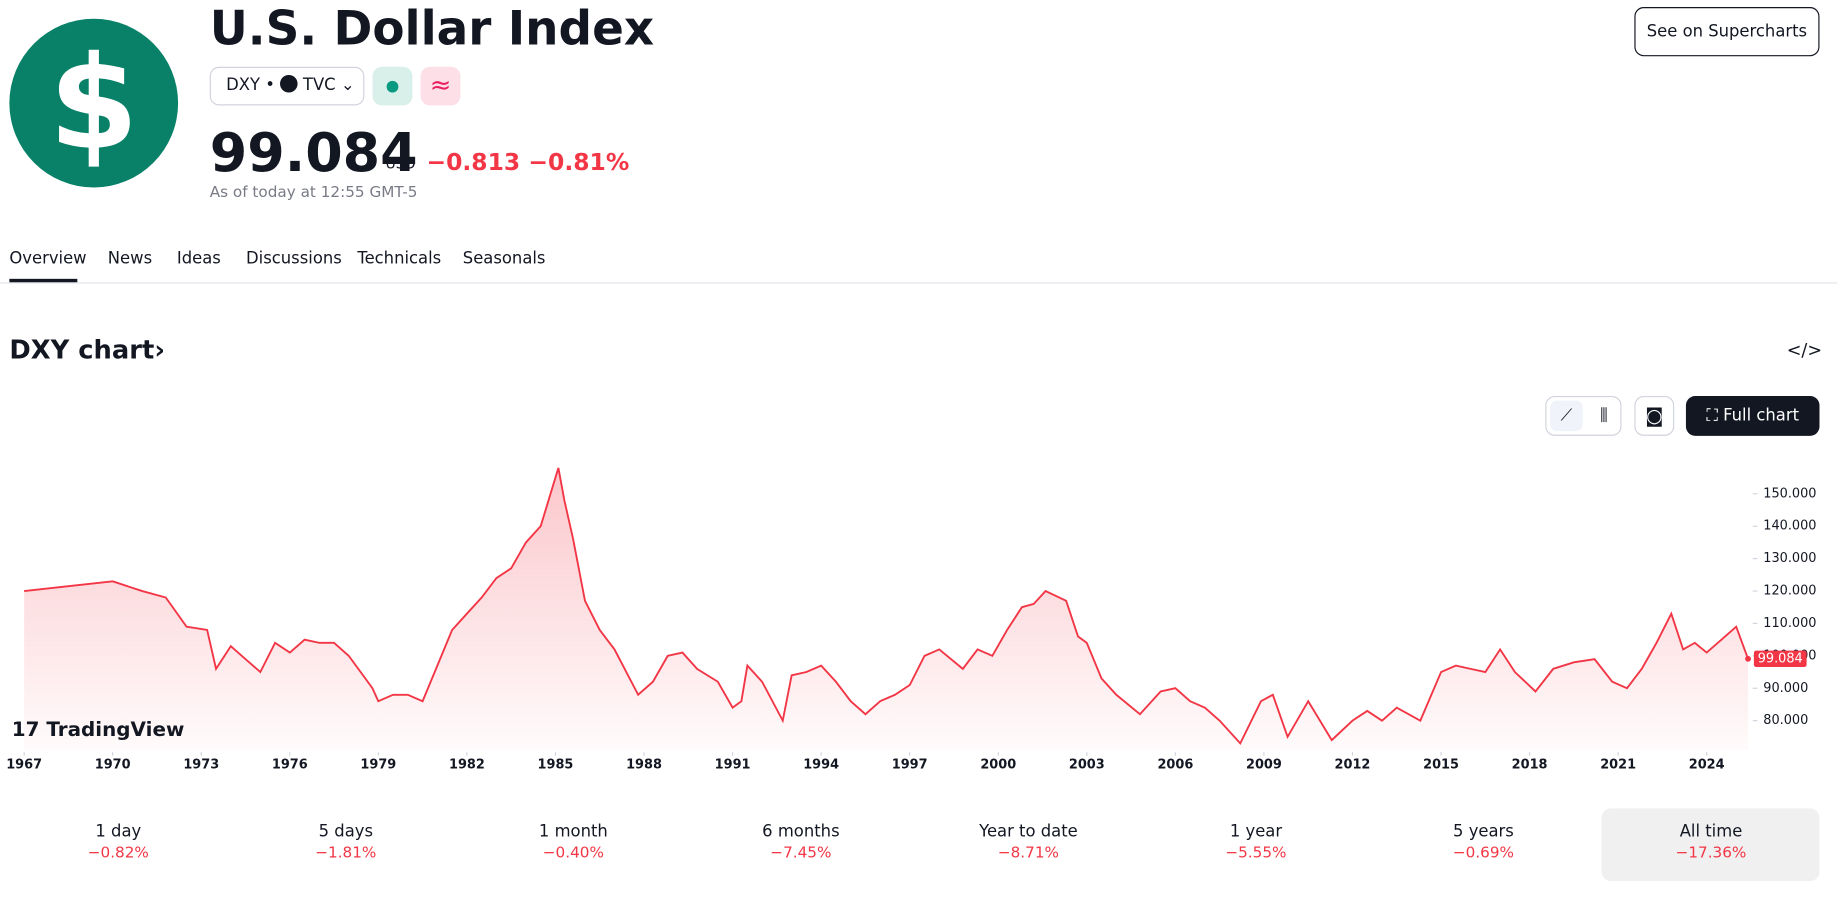  What do you see at coordinates (113, 765) in the screenshot?
I see `x-tick-label: 1970` at bounding box center [113, 765].